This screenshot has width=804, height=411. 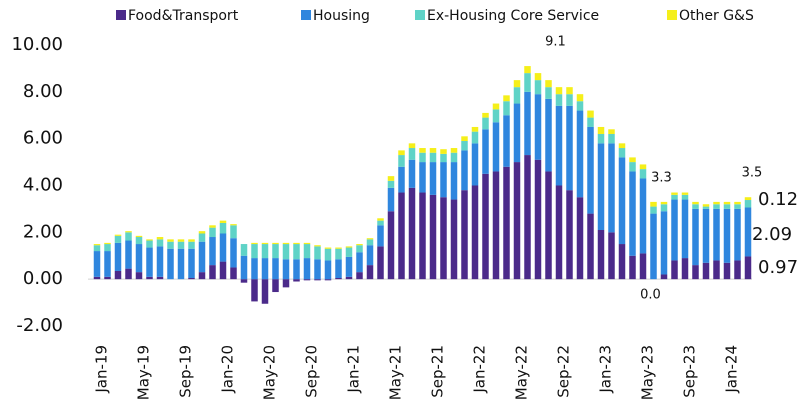 What do you see at coordinates (716, 16) in the screenshot?
I see `legend-label: Other G&S` at bounding box center [716, 16].